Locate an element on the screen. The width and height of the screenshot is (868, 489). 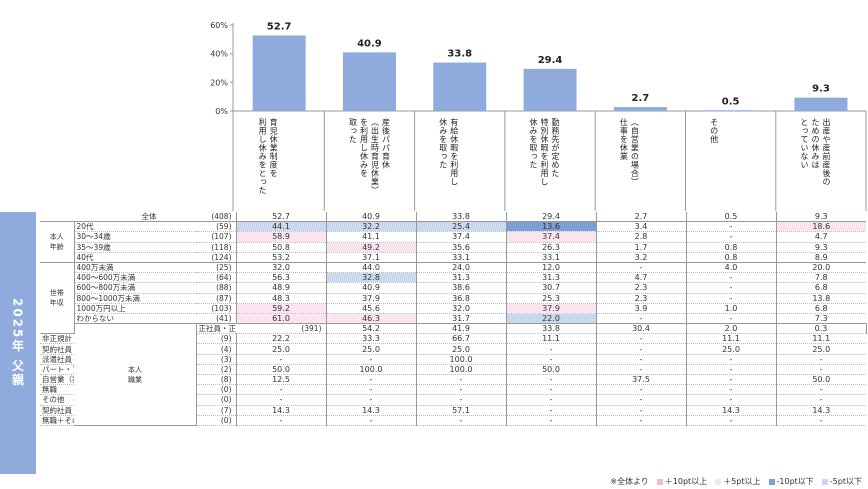
table-cell: 22.0 is located at coordinates (550, 319).